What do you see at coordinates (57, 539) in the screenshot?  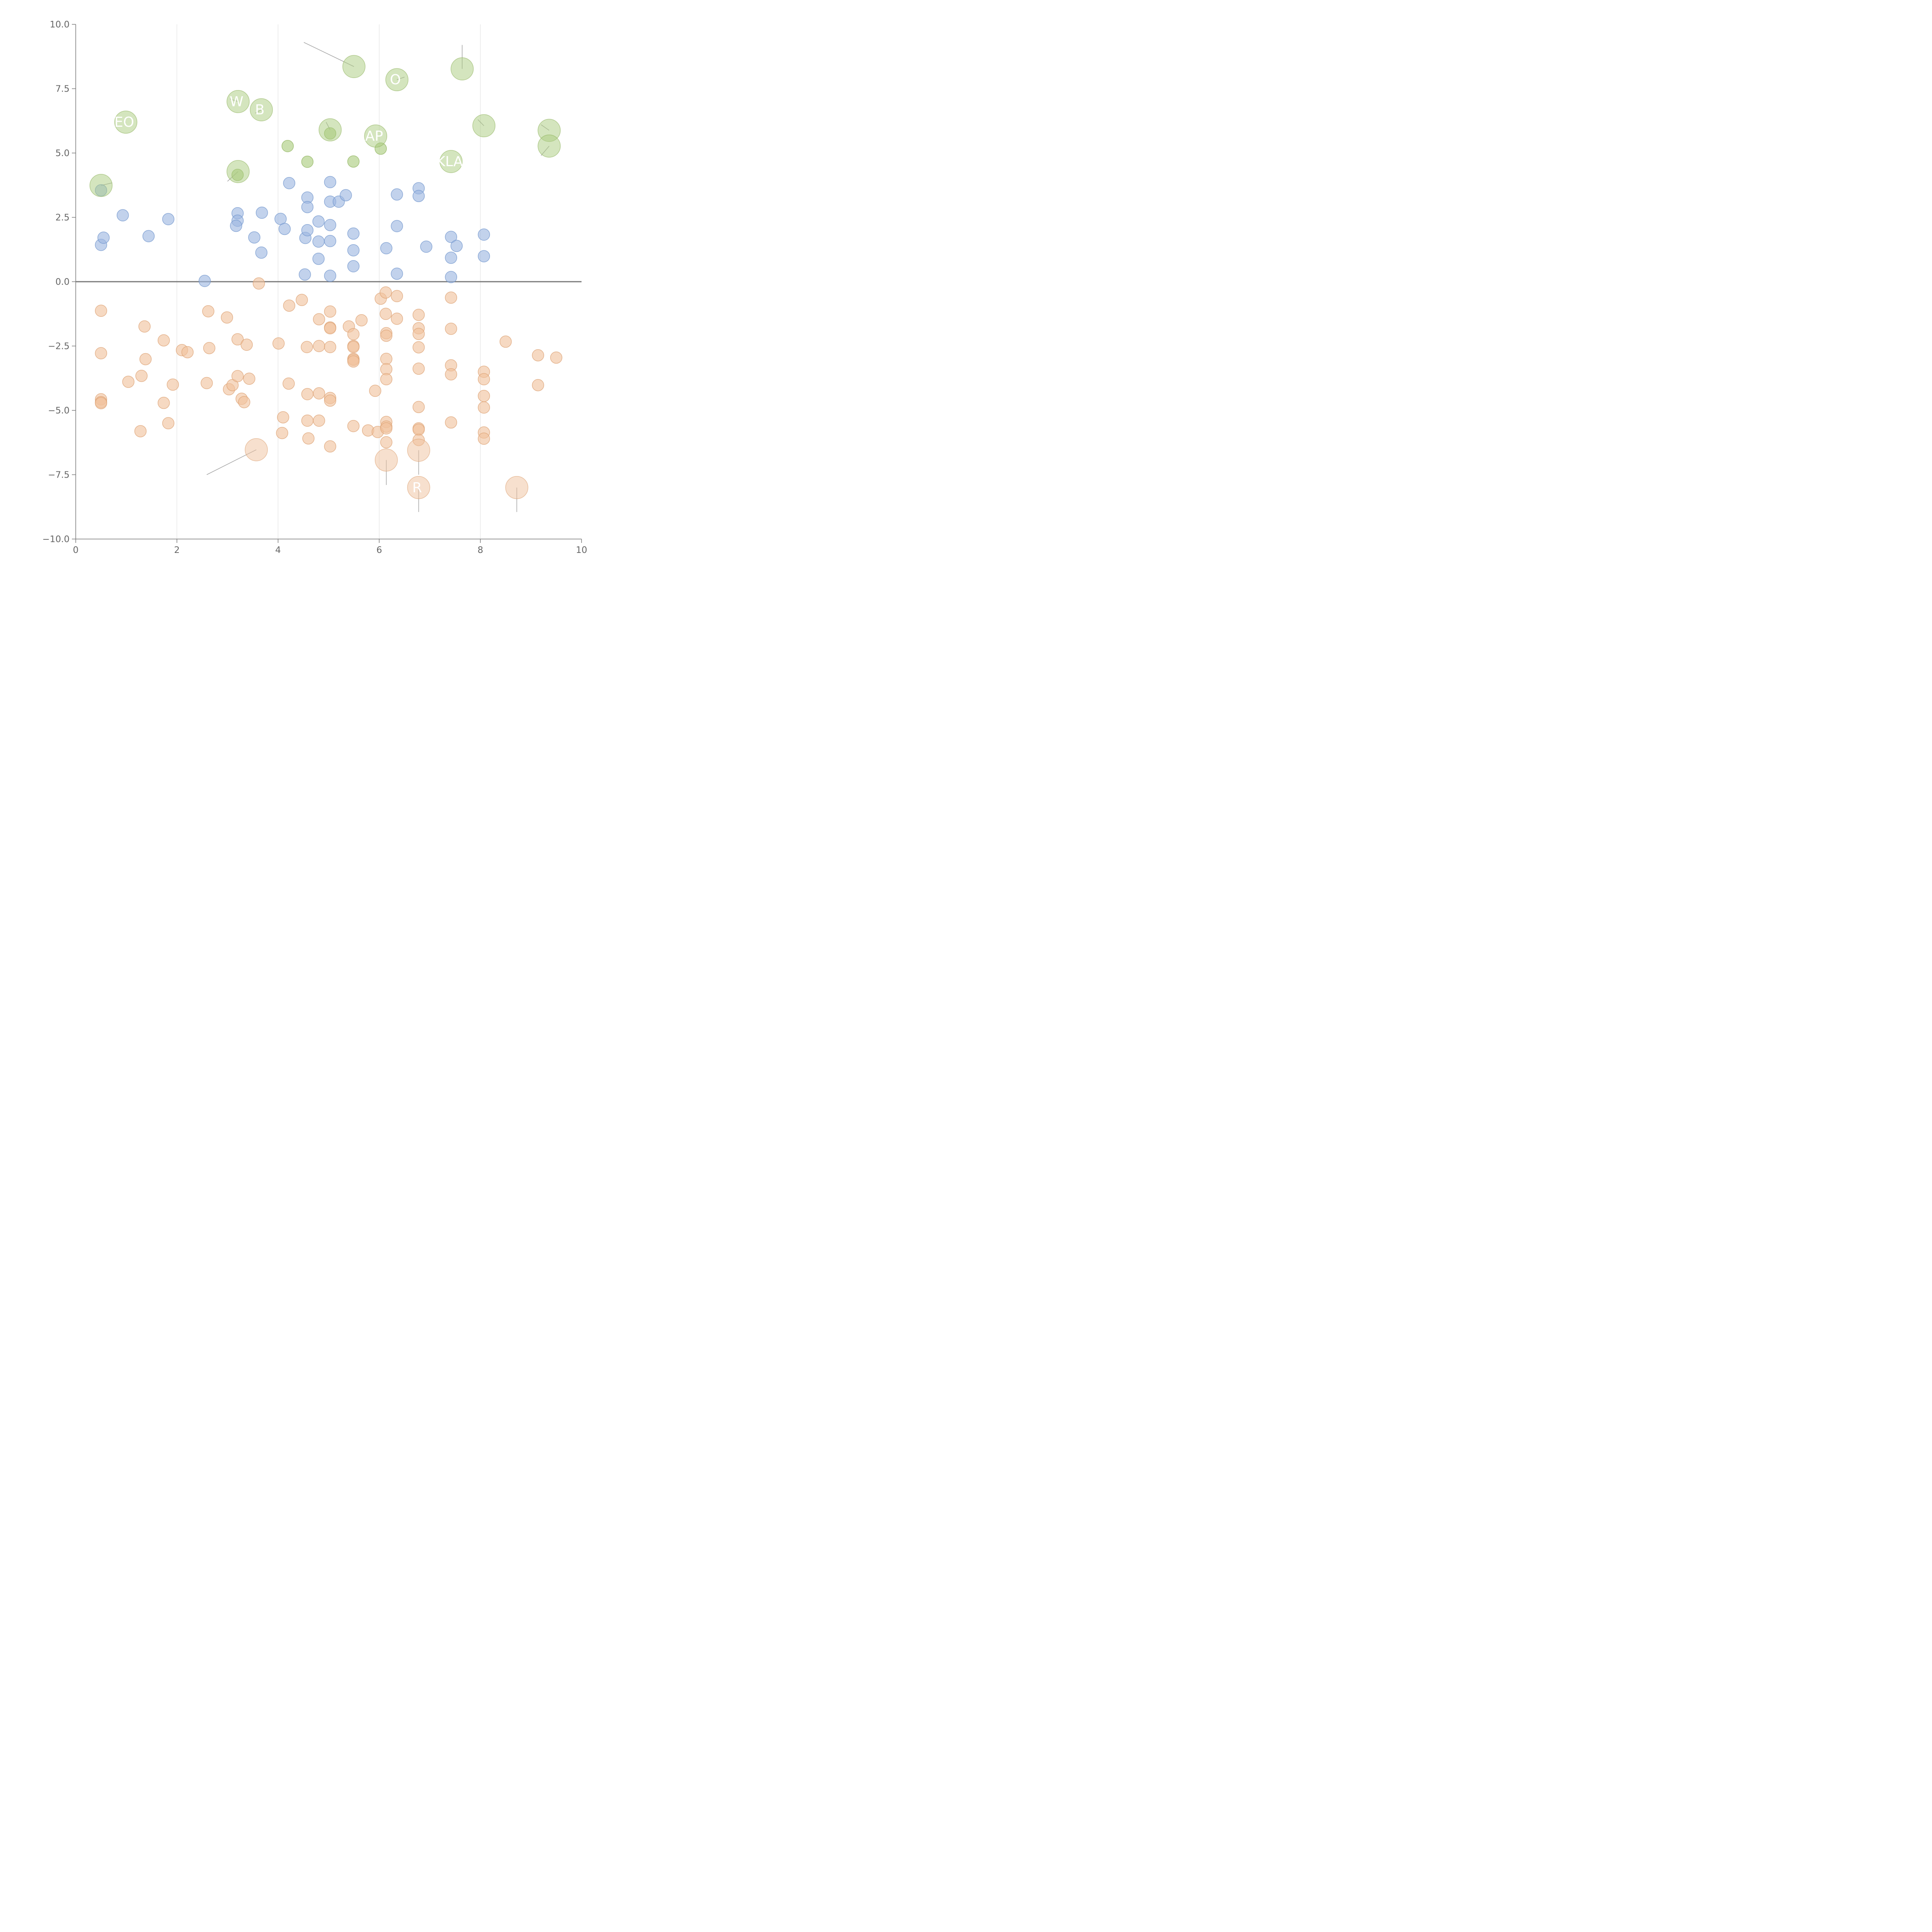 I see `y-tick-label: −10.0` at bounding box center [57, 539].